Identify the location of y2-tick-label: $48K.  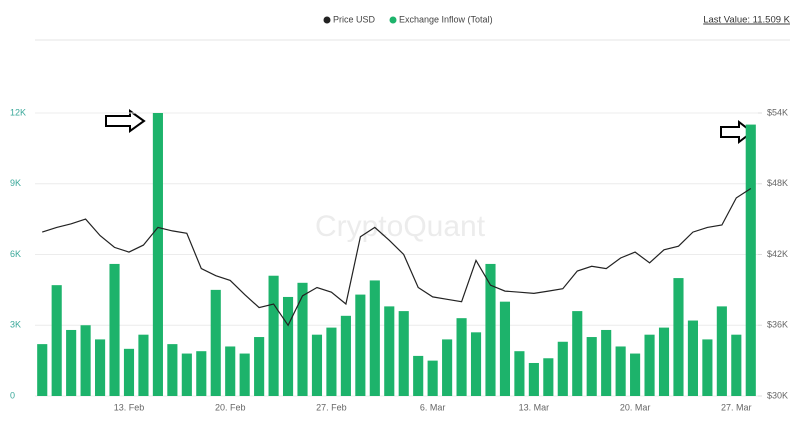
(777, 183).